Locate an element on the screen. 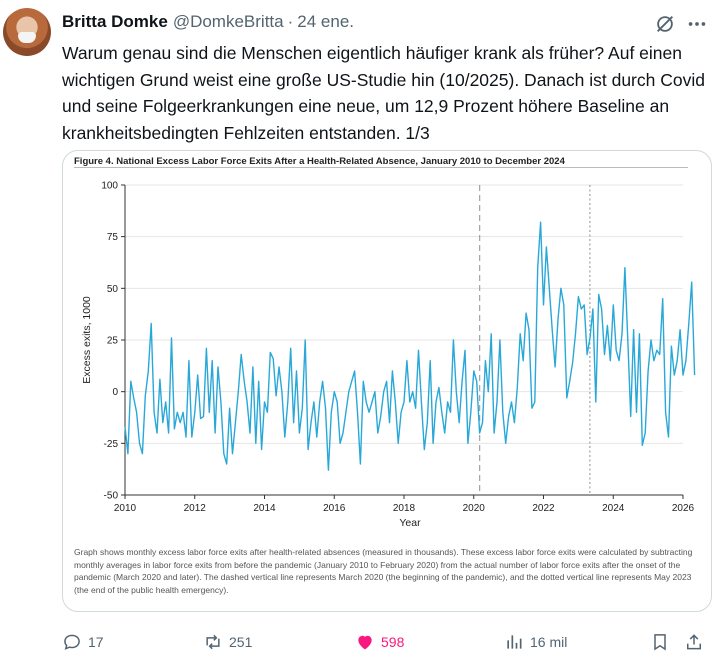  x-tick-label: 2018 is located at coordinates (404, 508).